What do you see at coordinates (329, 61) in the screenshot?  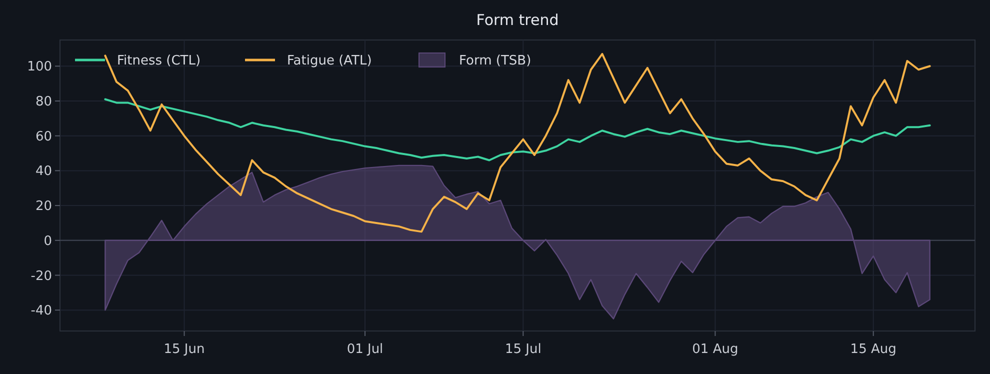 I see `legend-label: Fatigue (ATL)` at bounding box center [329, 61].